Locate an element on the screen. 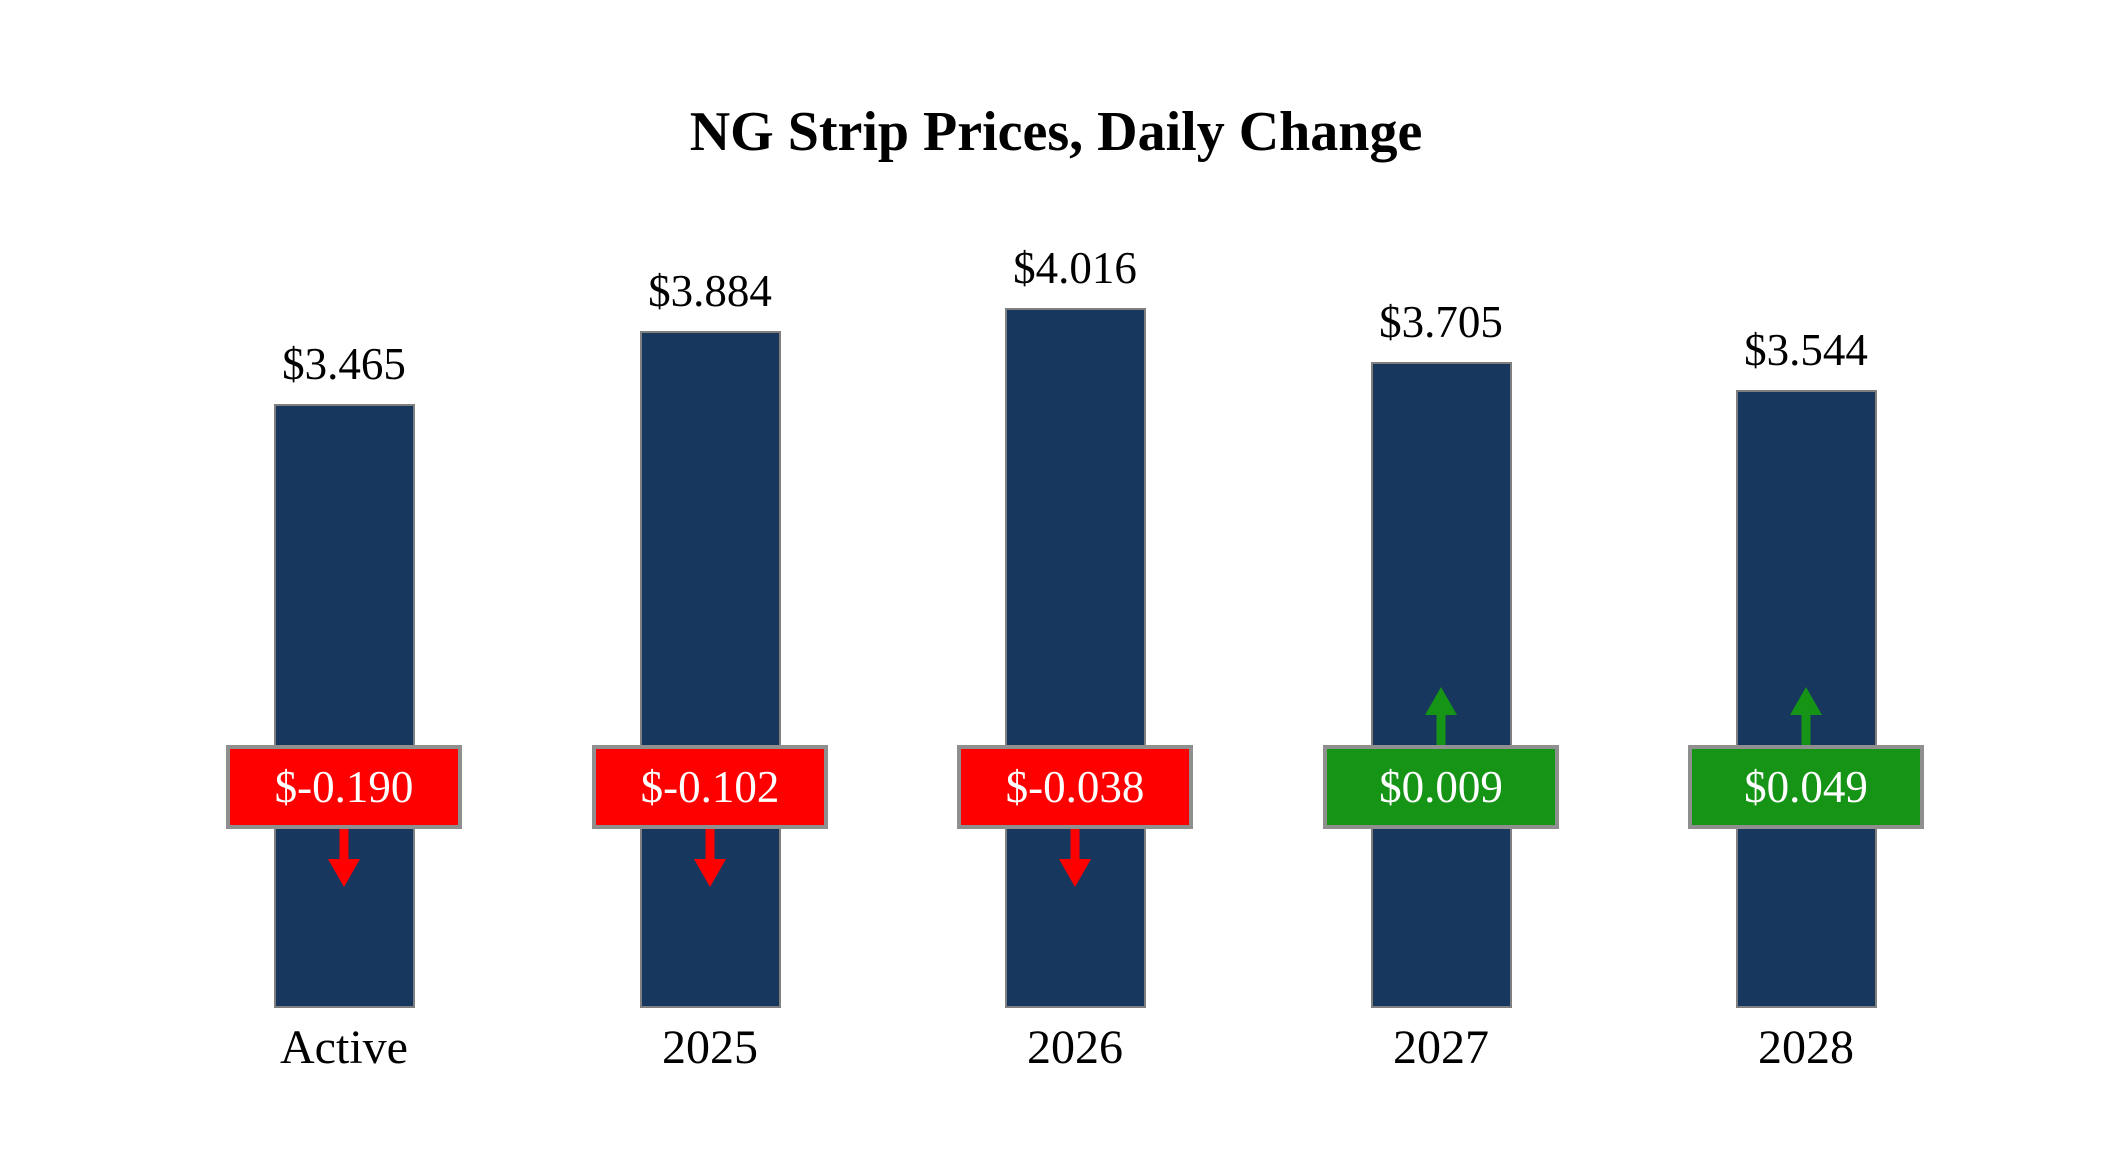 This screenshot has width=2112, height=1152. category-label: 2025 is located at coordinates (710, 1047).